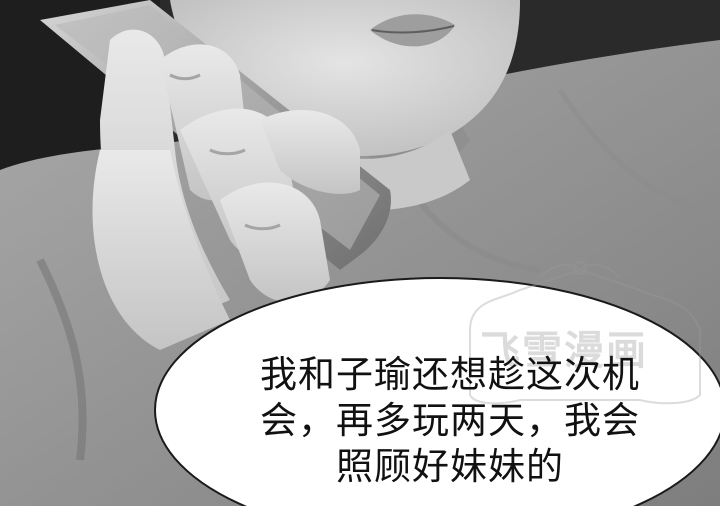  Describe the element at coordinates (412, 30) in the screenshot. I see `lips` at that location.